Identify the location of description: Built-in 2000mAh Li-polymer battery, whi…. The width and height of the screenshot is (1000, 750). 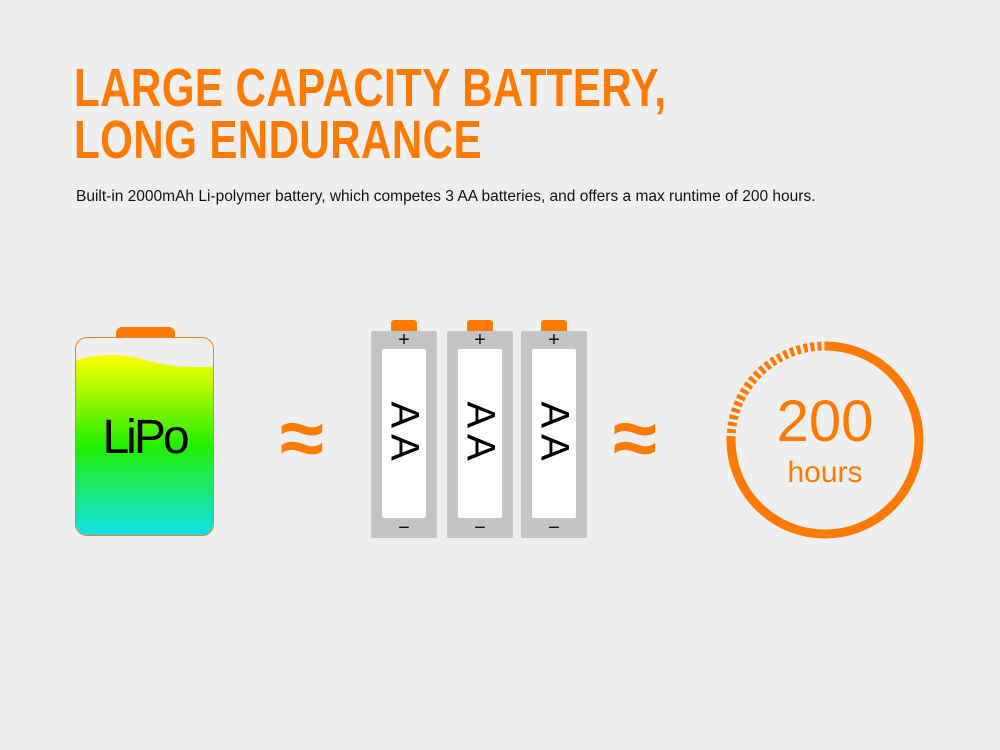
(446, 196).